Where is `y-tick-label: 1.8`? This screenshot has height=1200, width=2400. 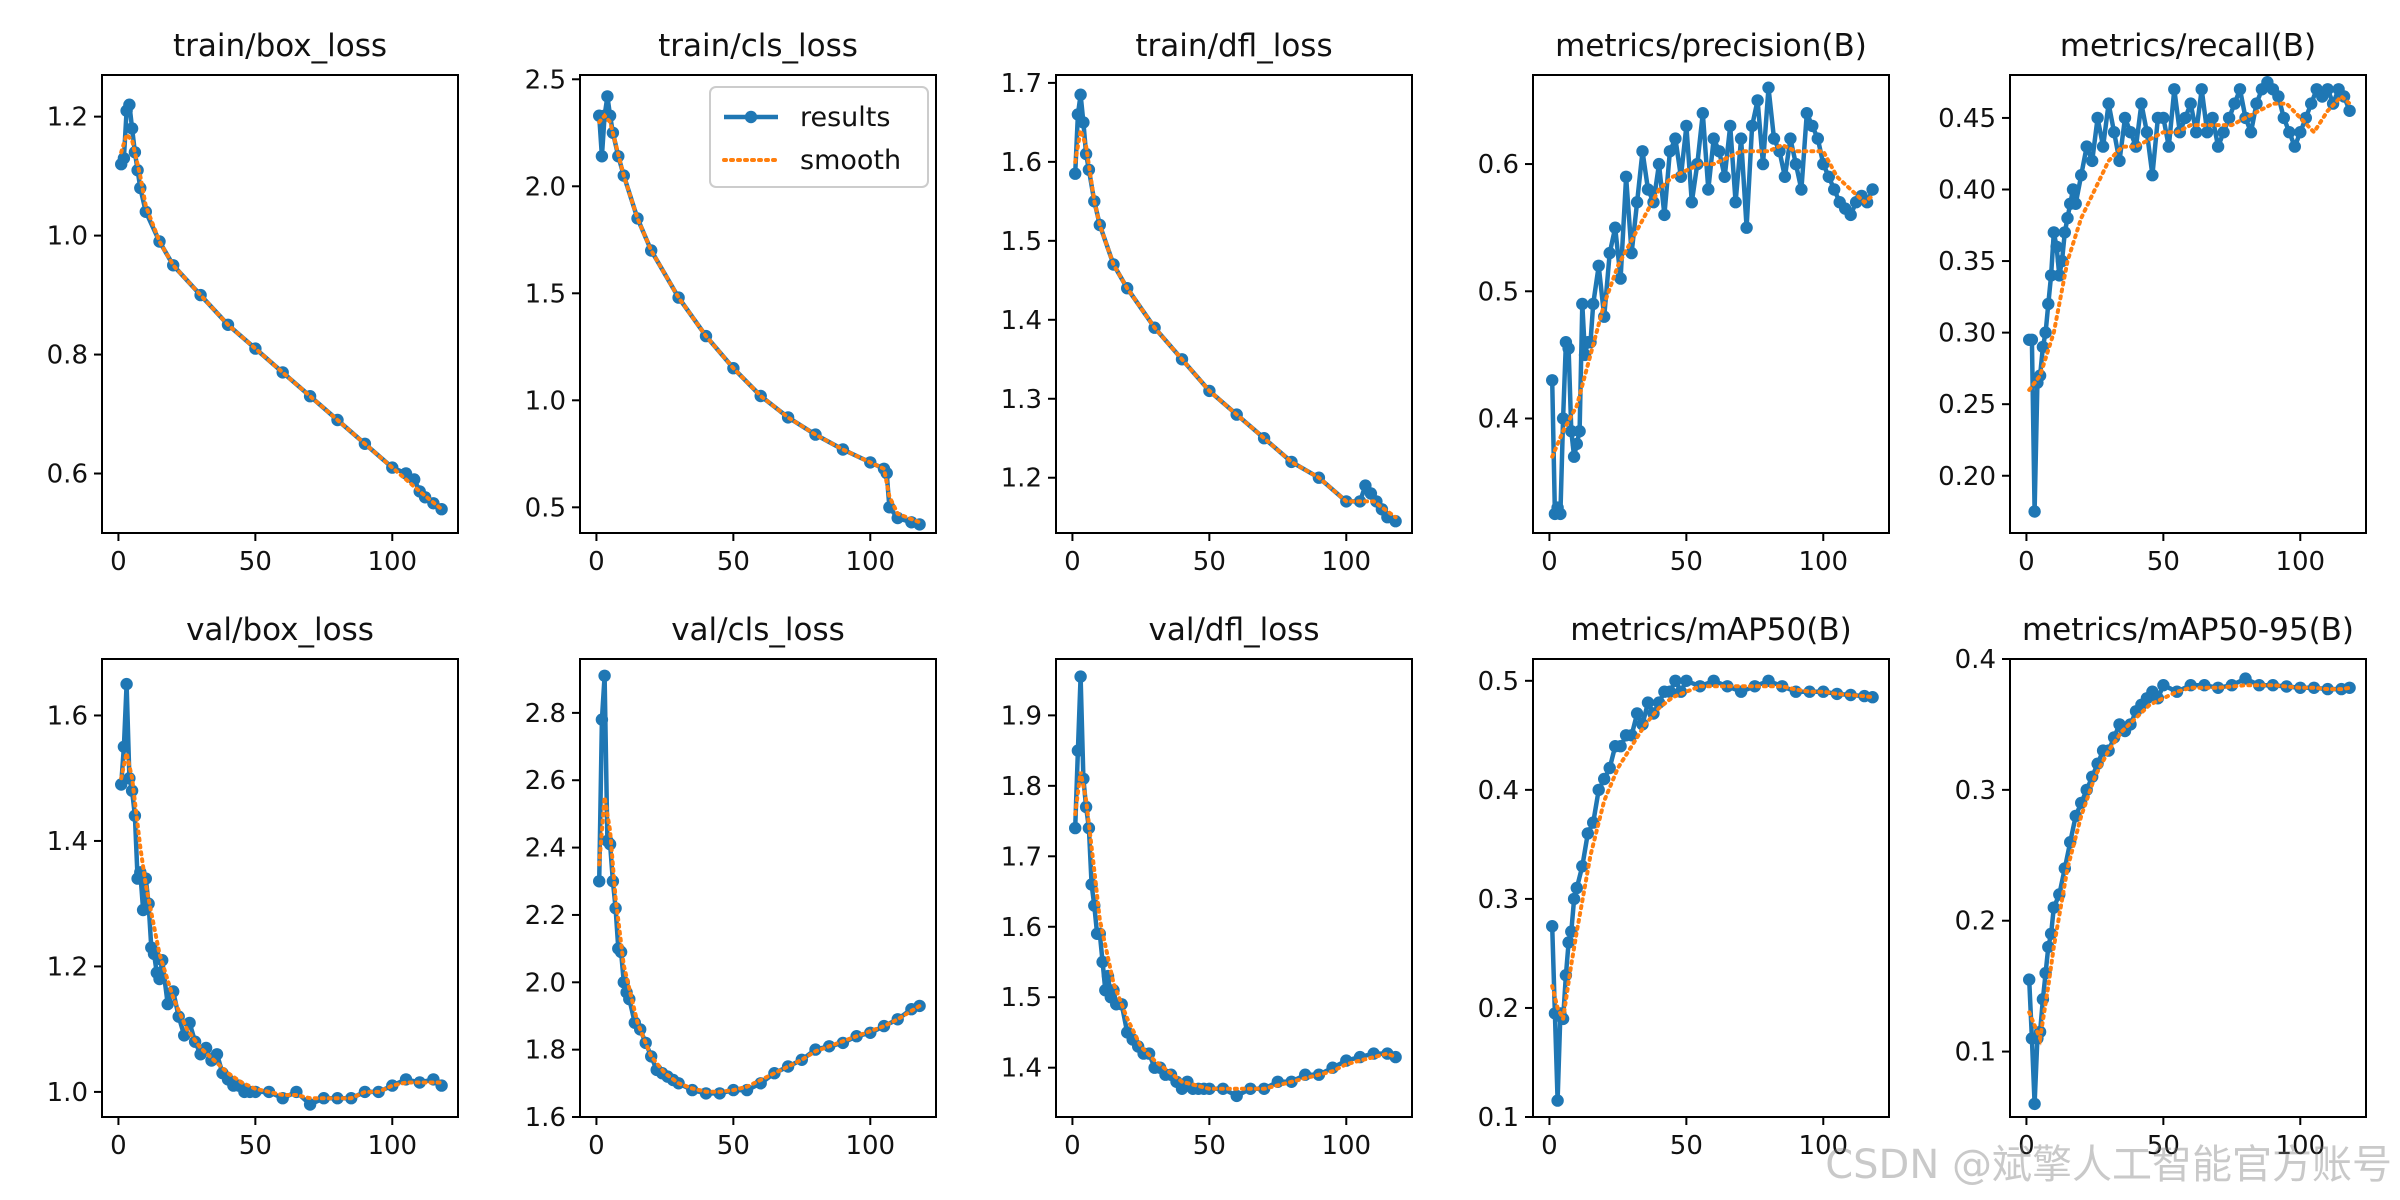
y-tick-label: 1.8 is located at coordinates (545, 1051).